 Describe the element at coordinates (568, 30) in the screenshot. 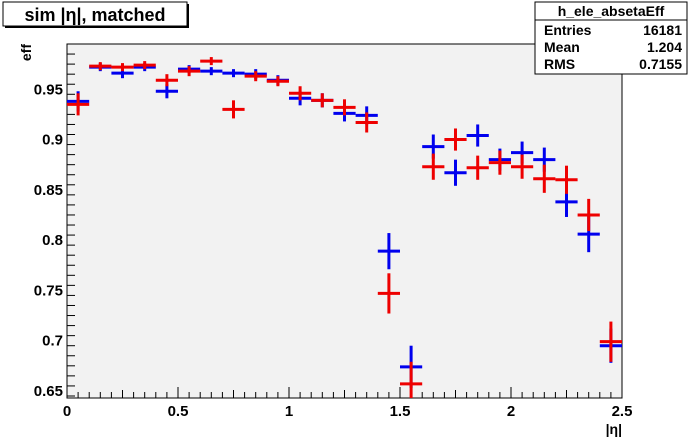

I see `stats-entries-label: Entries` at that location.